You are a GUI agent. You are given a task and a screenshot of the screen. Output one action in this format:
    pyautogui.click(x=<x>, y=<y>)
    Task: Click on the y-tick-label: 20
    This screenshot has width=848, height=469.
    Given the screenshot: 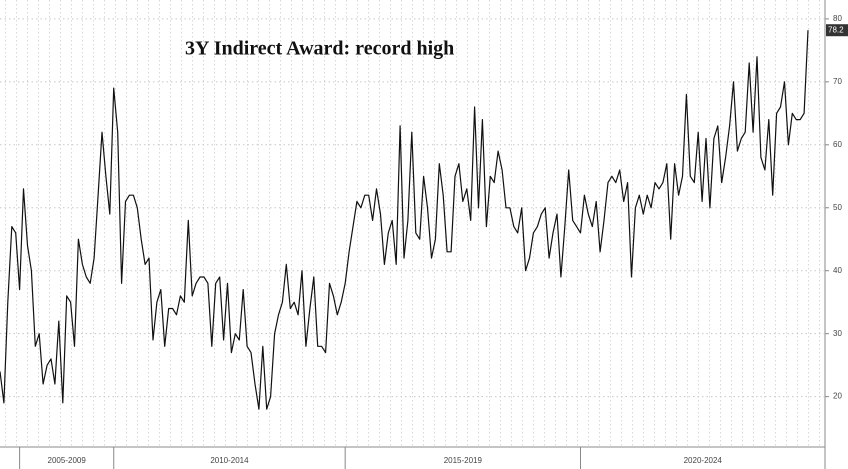 What is the action you would take?
    pyautogui.click(x=837, y=396)
    